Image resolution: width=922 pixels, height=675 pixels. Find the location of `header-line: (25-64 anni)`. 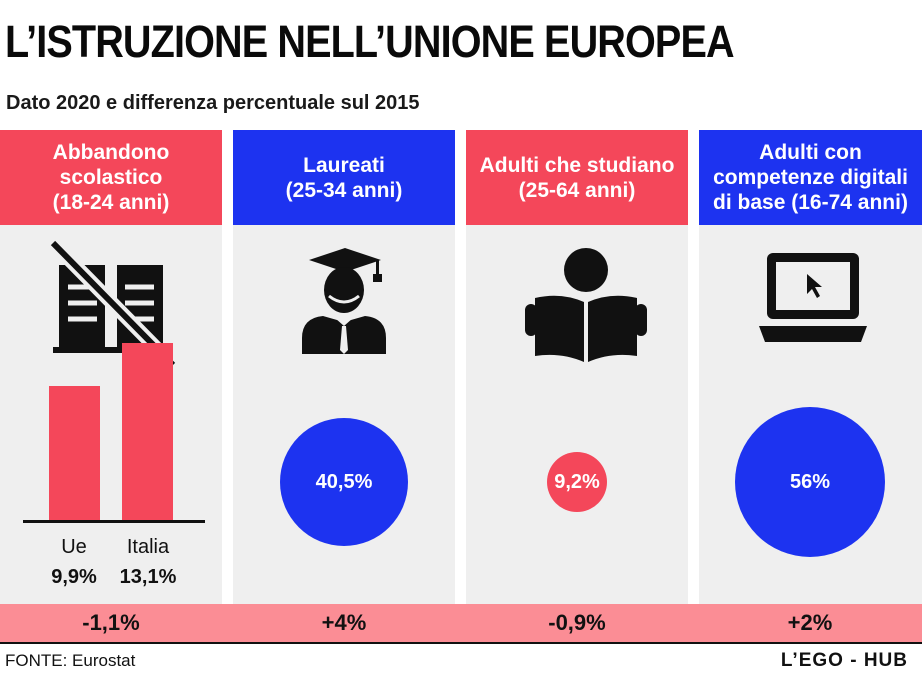

header-line: (25-64 anni) is located at coordinates (577, 190).